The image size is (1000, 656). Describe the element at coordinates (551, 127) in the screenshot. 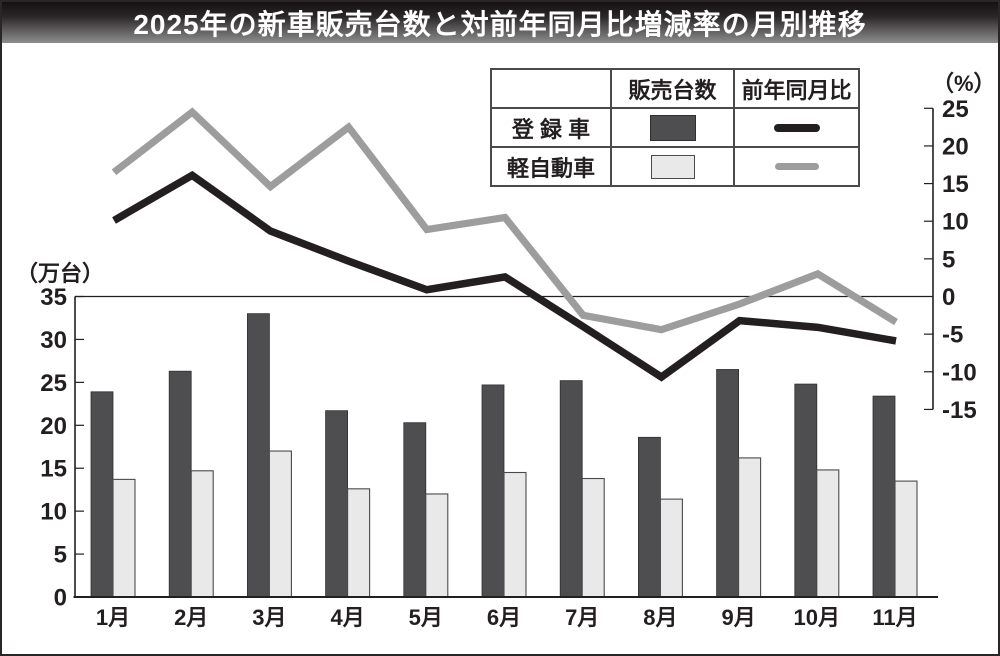

I see `legend-label-registered: 登 録 車` at that location.